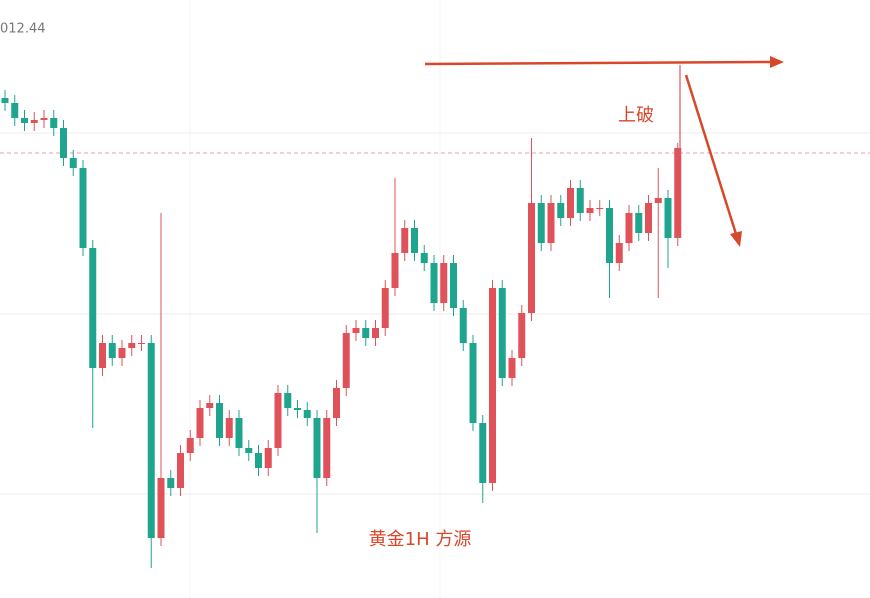 Image resolution: width=870 pixels, height=598 pixels. Describe the element at coordinates (420, 539) in the screenshot. I see `annotation: 黄金1H 方源` at that location.